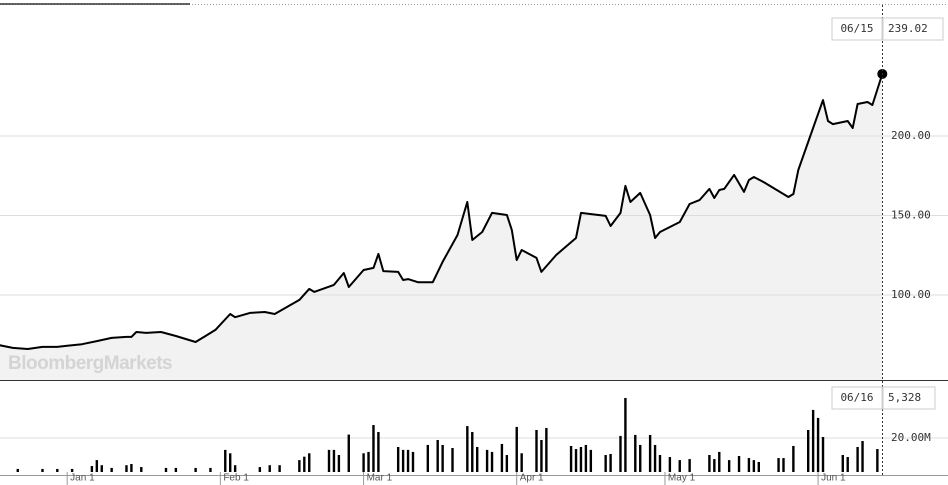  I want to click on x-tick-label: Mar 1, so click(380, 478).